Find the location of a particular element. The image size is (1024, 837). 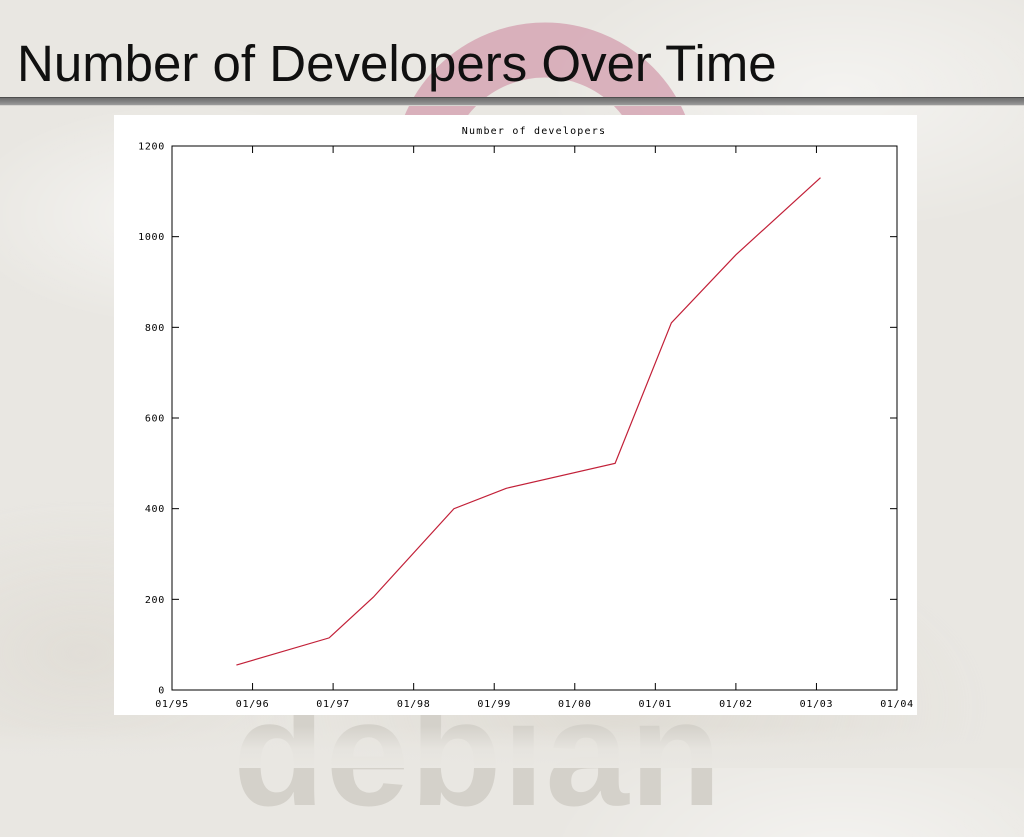

y-tick-label: 0 is located at coordinates (161, 691).